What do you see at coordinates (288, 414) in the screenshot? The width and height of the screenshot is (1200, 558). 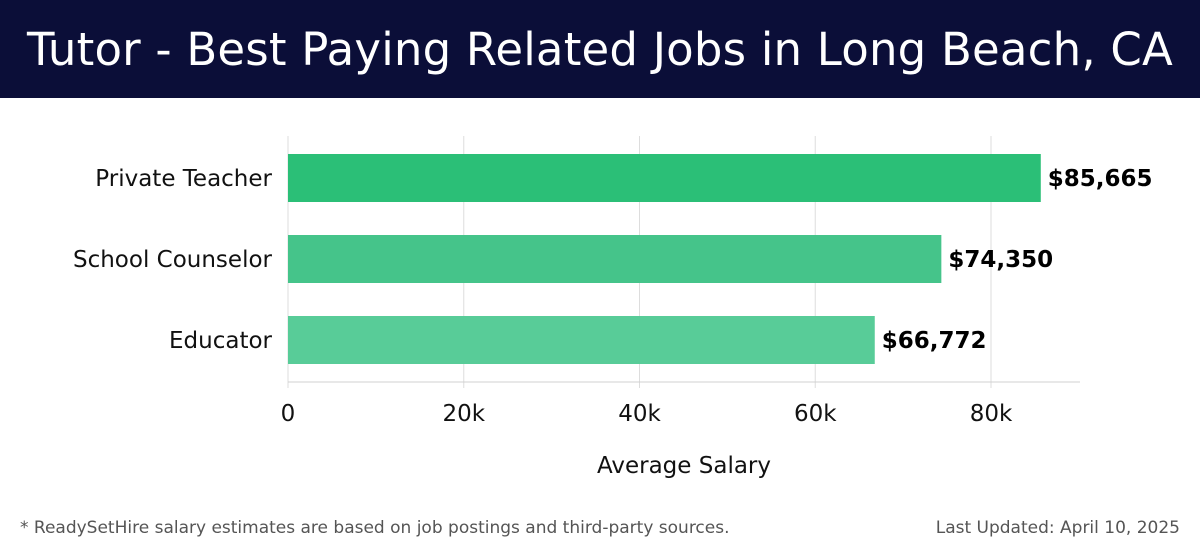 I see `x-tick-label: 0` at bounding box center [288, 414].